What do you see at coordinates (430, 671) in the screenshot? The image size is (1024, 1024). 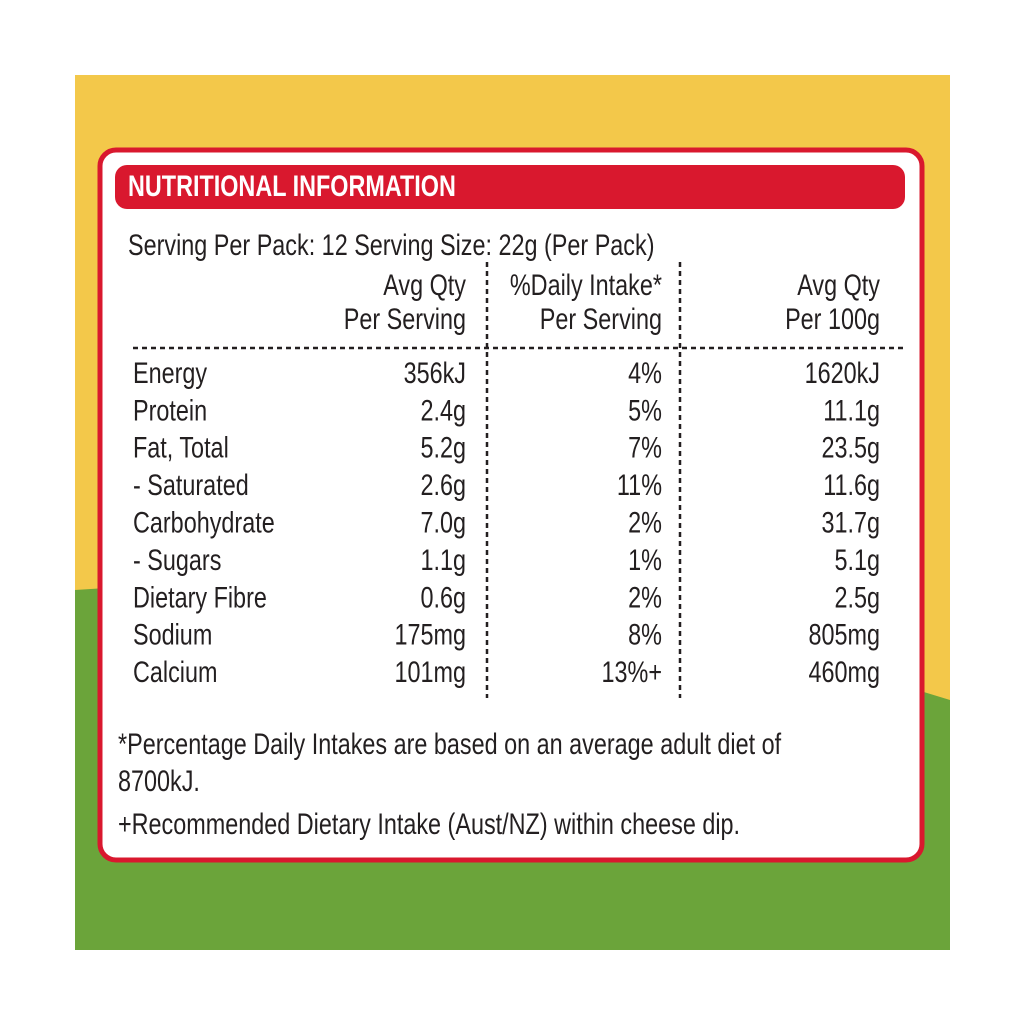 I see `nutrient-value: 101mg` at bounding box center [430, 671].